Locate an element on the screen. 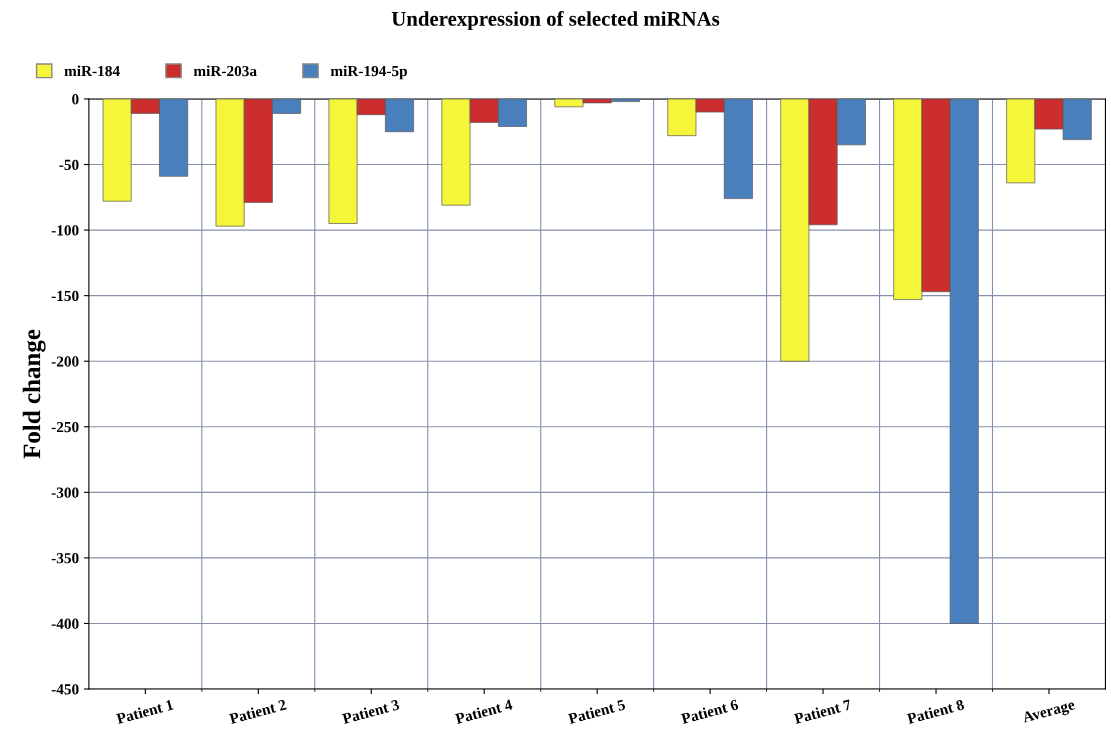 Image resolution: width=1111 pixels, height=733 pixels. legend-label: miR-203a is located at coordinates (225, 71).